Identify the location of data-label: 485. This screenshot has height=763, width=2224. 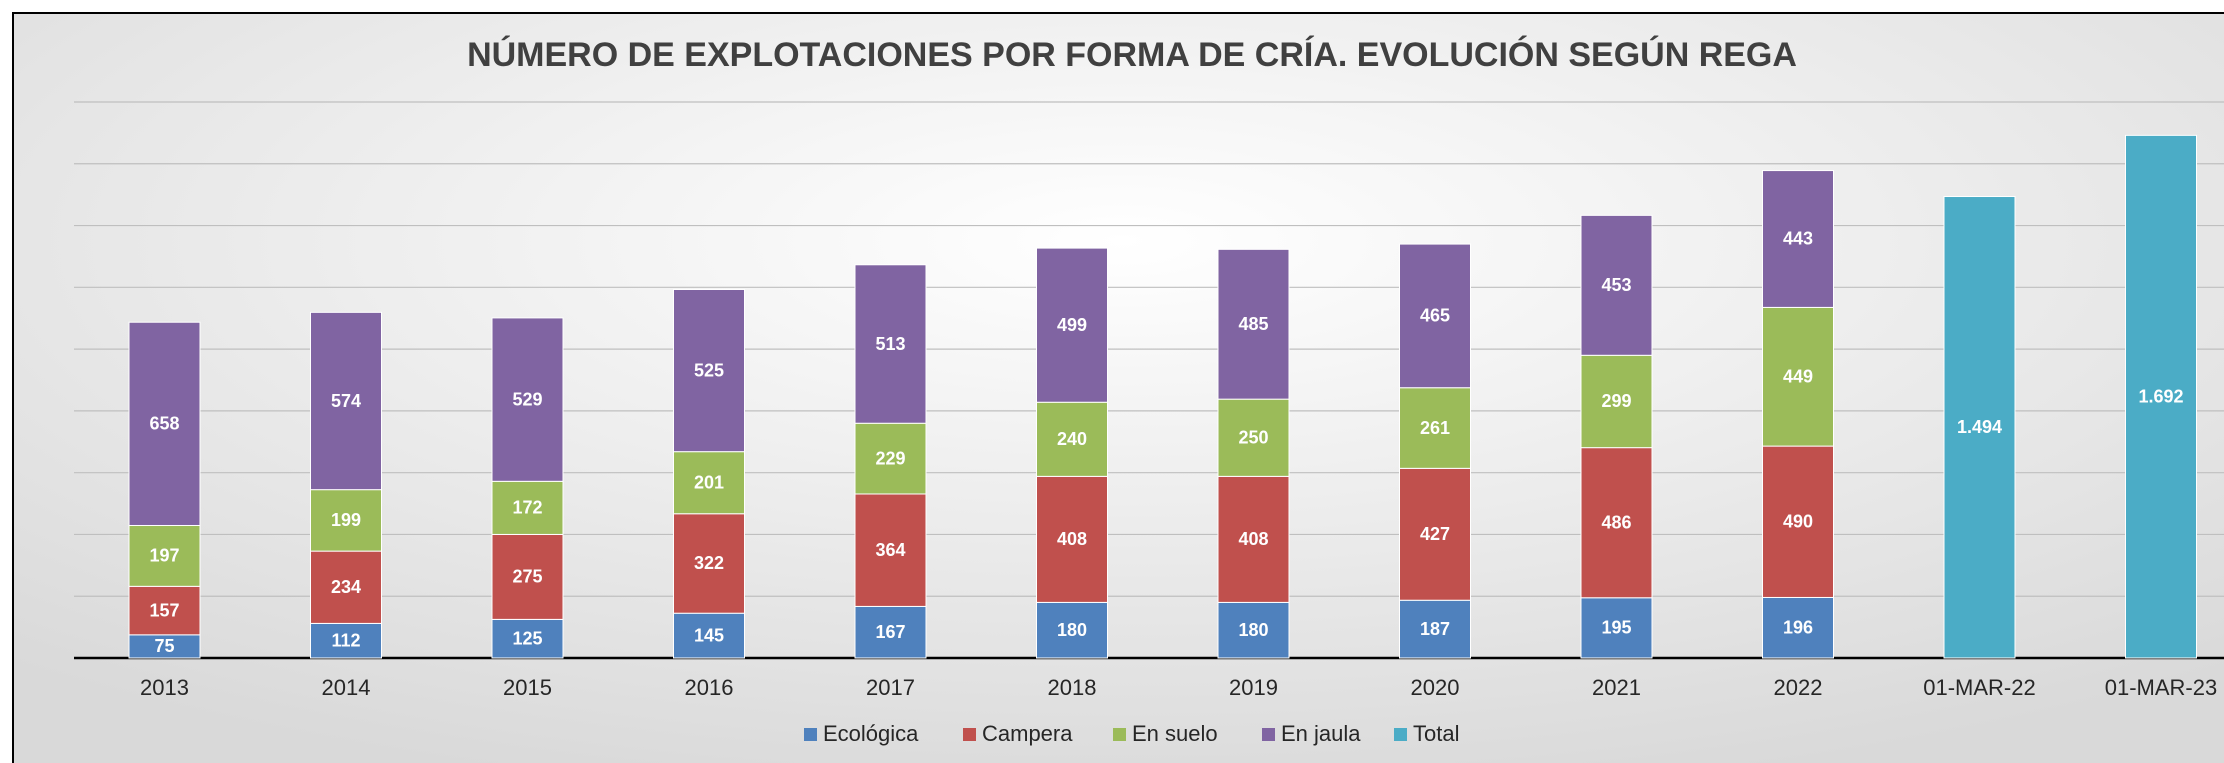
(1253, 324).